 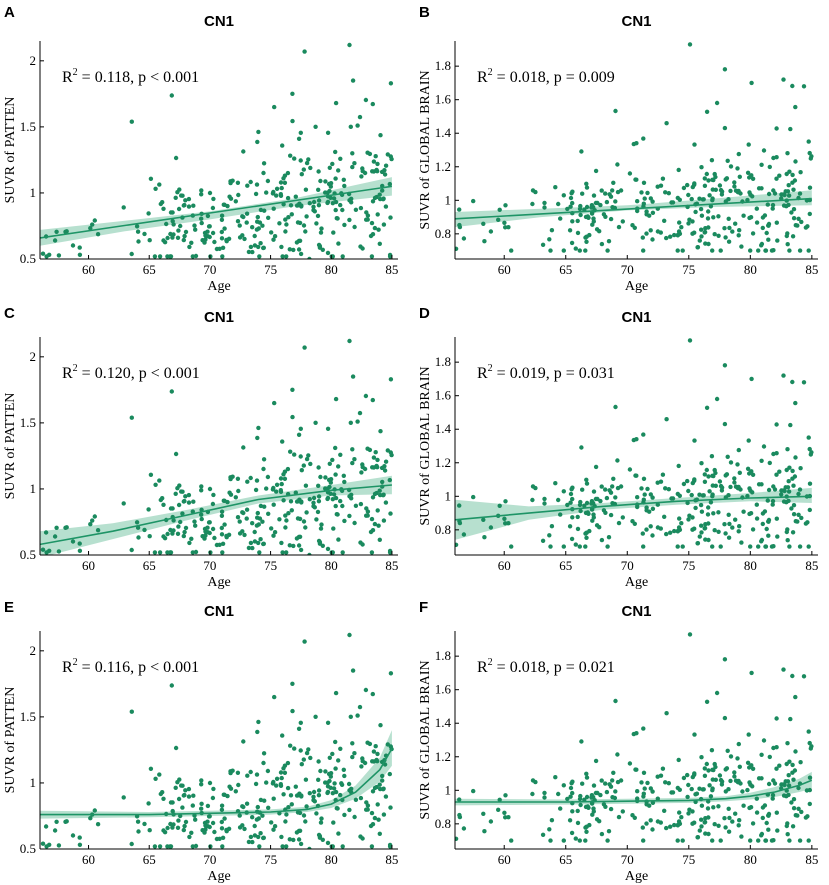 What do you see at coordinates (391, 269) in the screenshot?
I see `x-tick-label: 85` at bounding box center [391, 269].